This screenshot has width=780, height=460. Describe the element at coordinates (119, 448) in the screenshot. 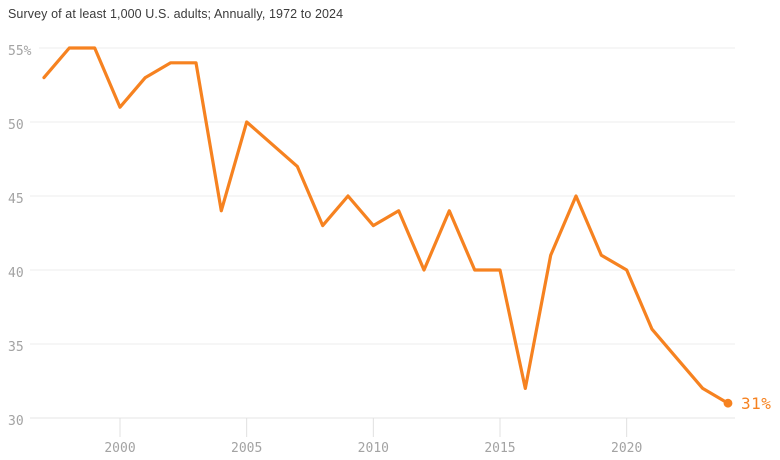

I see `x-tick-label-2000: 2000` at that location.